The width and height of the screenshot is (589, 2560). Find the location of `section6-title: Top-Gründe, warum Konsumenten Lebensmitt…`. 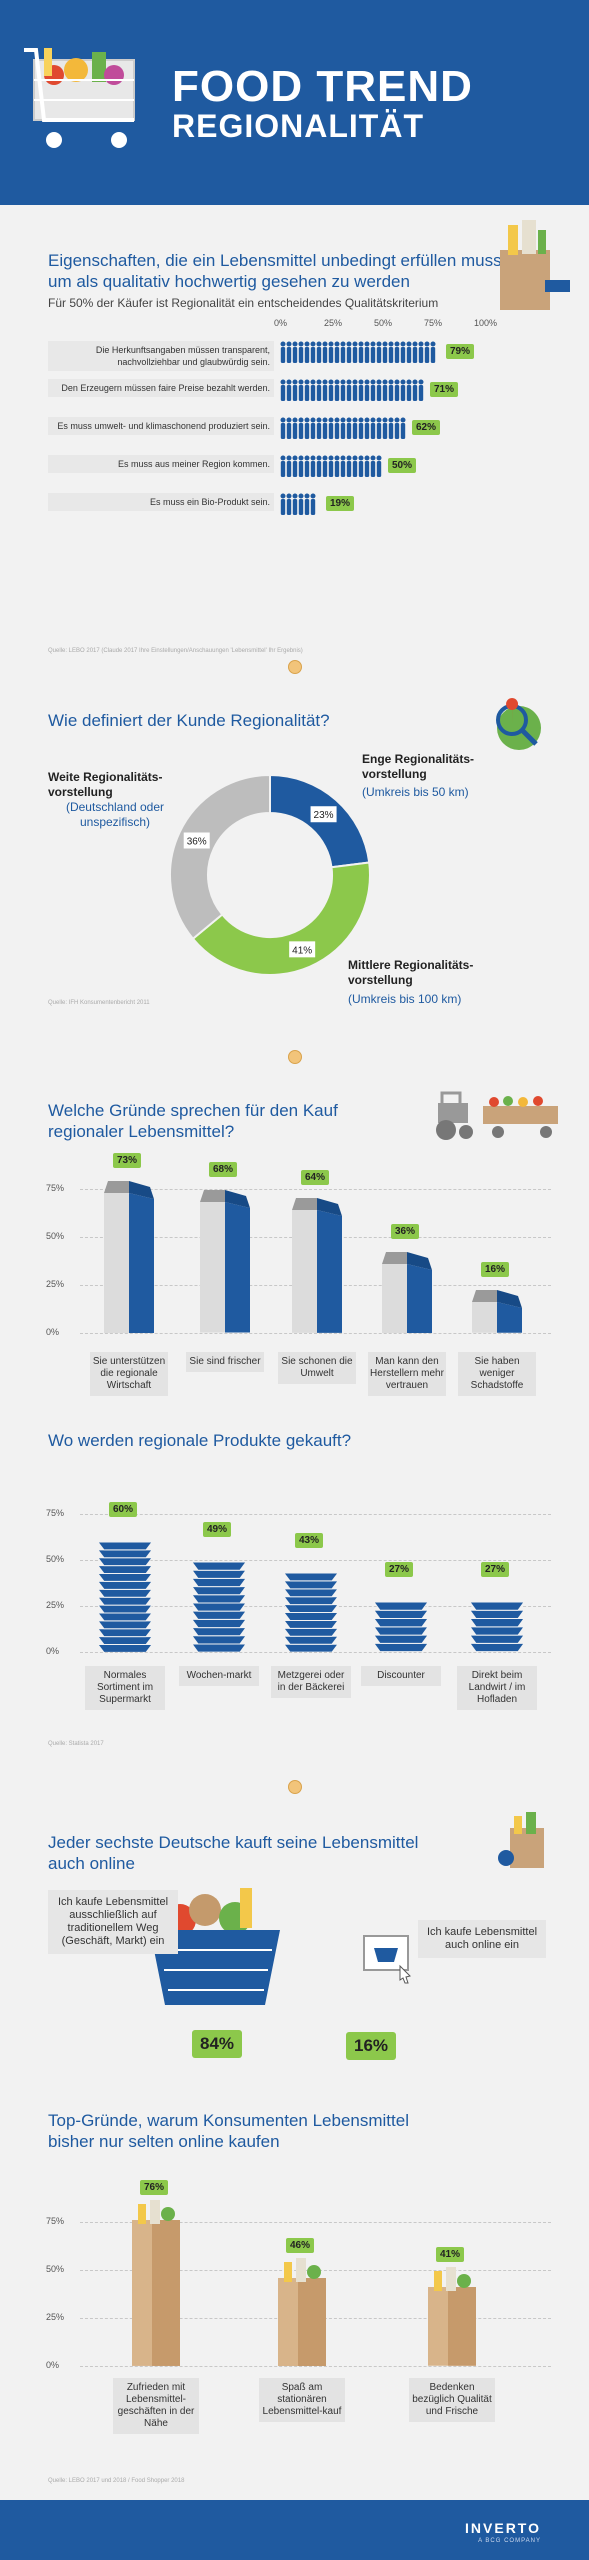

section6-title: Top-Gründe, warum Konsumenten Lebensmitt… is located at coordinates (228, 2131).